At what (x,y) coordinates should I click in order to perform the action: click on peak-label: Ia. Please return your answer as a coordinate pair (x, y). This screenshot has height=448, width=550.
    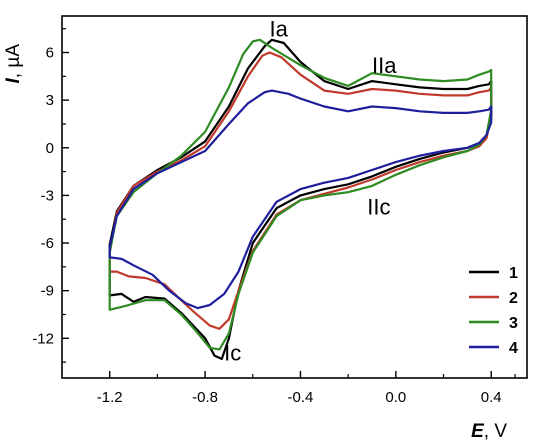
    Looking at the image, I should click on (278, 29).